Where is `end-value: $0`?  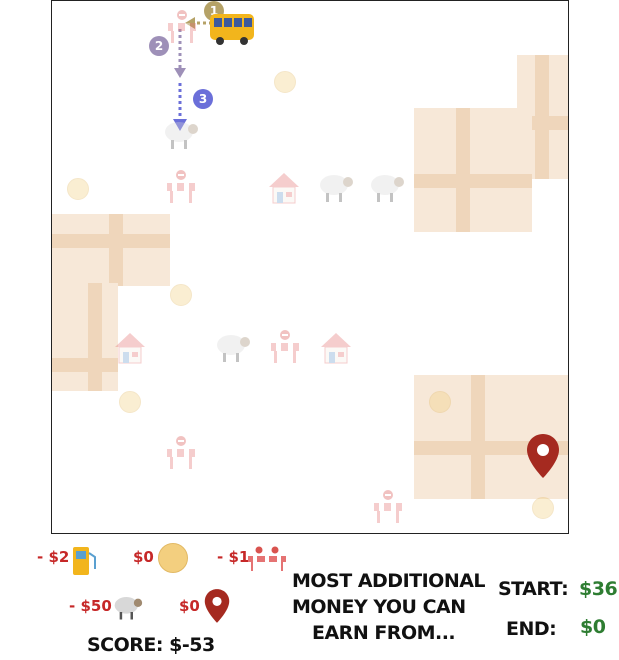 end-value: $0 is located at coordinates (593, 627).